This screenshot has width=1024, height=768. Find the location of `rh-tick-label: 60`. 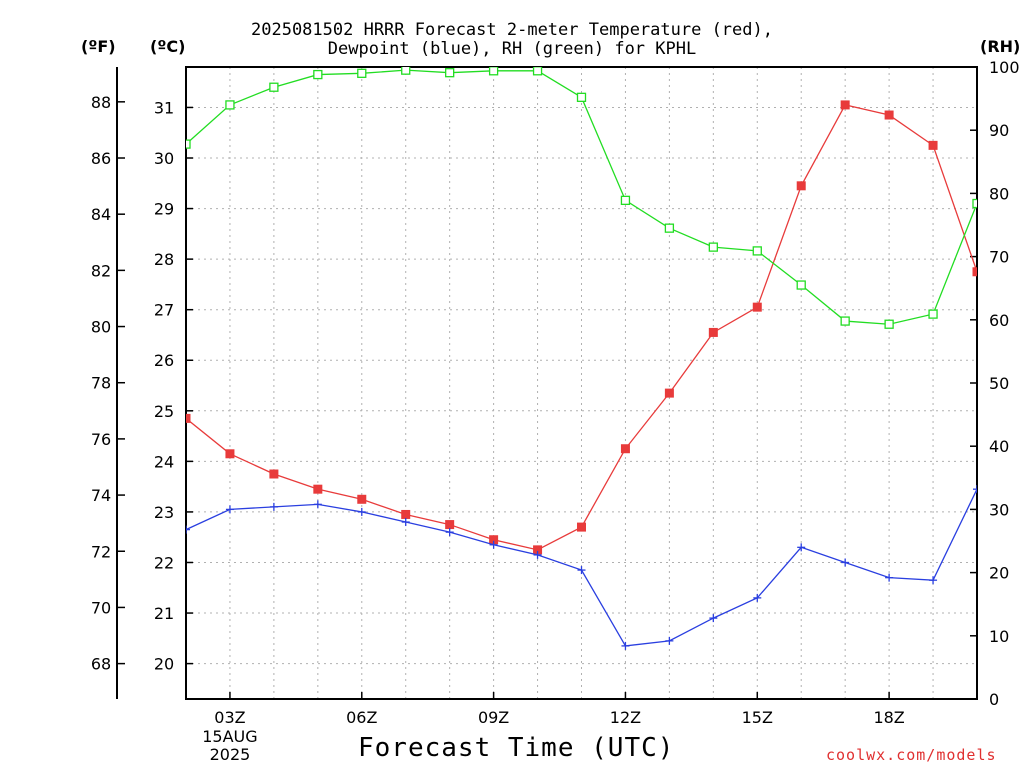

rh-tick-label: 60 is located at coordinates (999, 320).